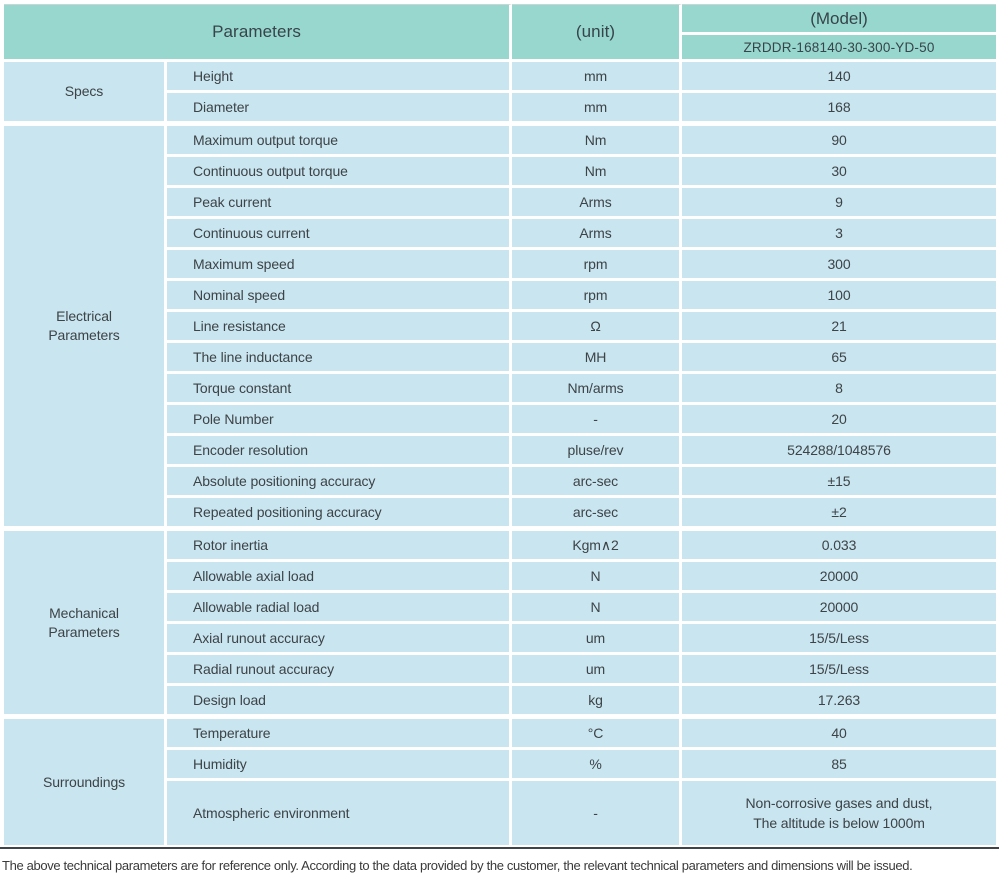  Describe the element at coordinates (839, 702) in the screenshot. I see `value-cell: 17.263` at that location.